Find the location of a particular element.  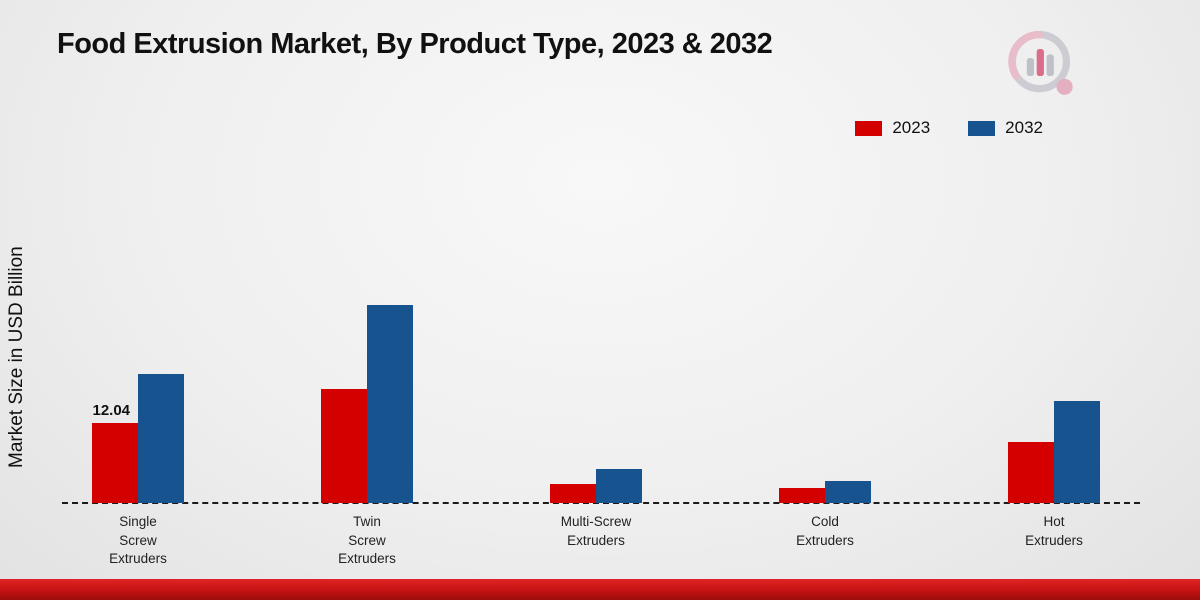

legend-item-2032: 2032 is located at coordinates (1005, 128).